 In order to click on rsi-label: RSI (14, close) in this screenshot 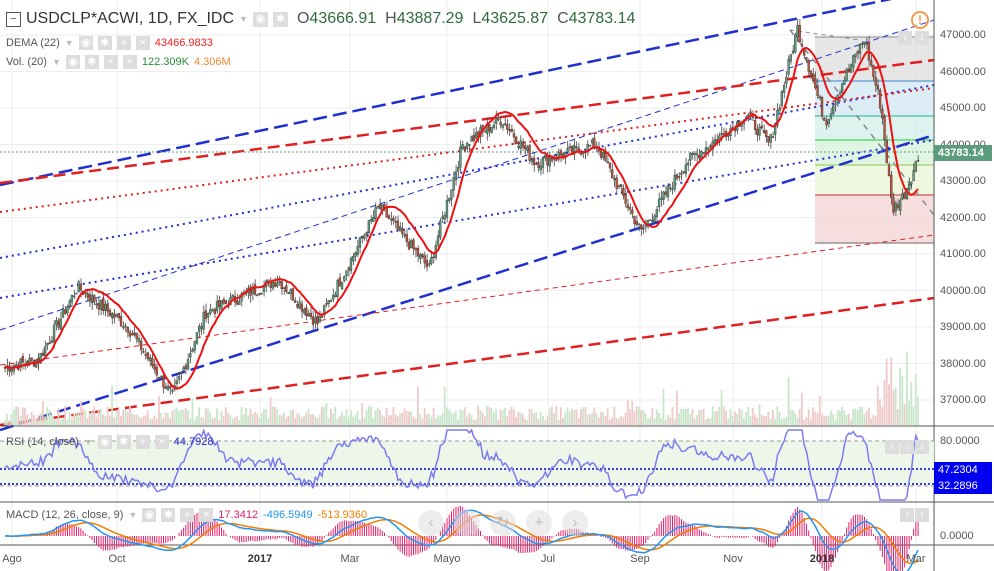, I will do `click(42, 442)`.